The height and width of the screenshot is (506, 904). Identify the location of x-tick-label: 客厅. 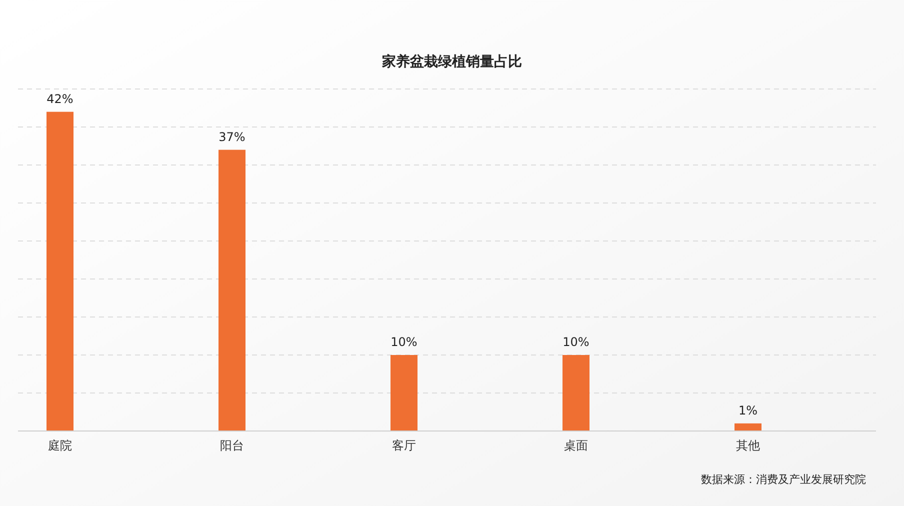
(404, 445).